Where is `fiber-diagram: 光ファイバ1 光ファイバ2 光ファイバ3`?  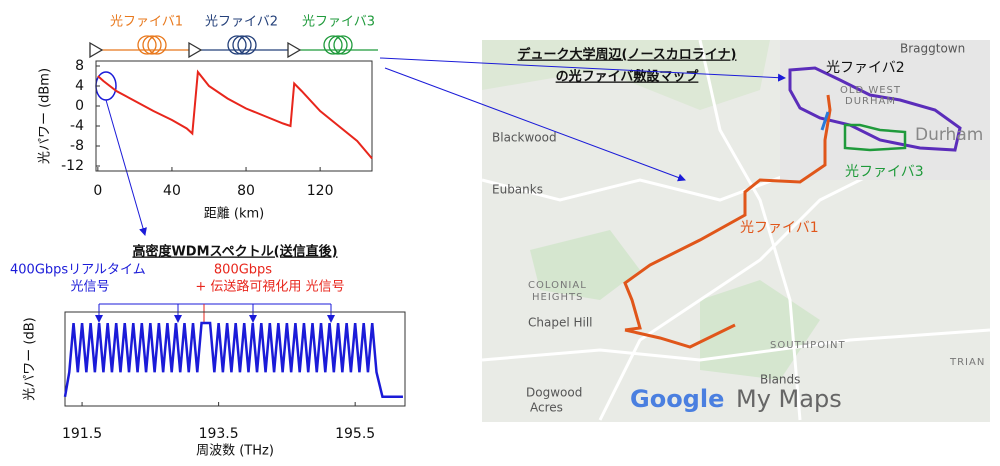 fiber-diagram: 光ファイバ1 光ファイバ2 光ファイバ3 is located at coordinates (233, 37).